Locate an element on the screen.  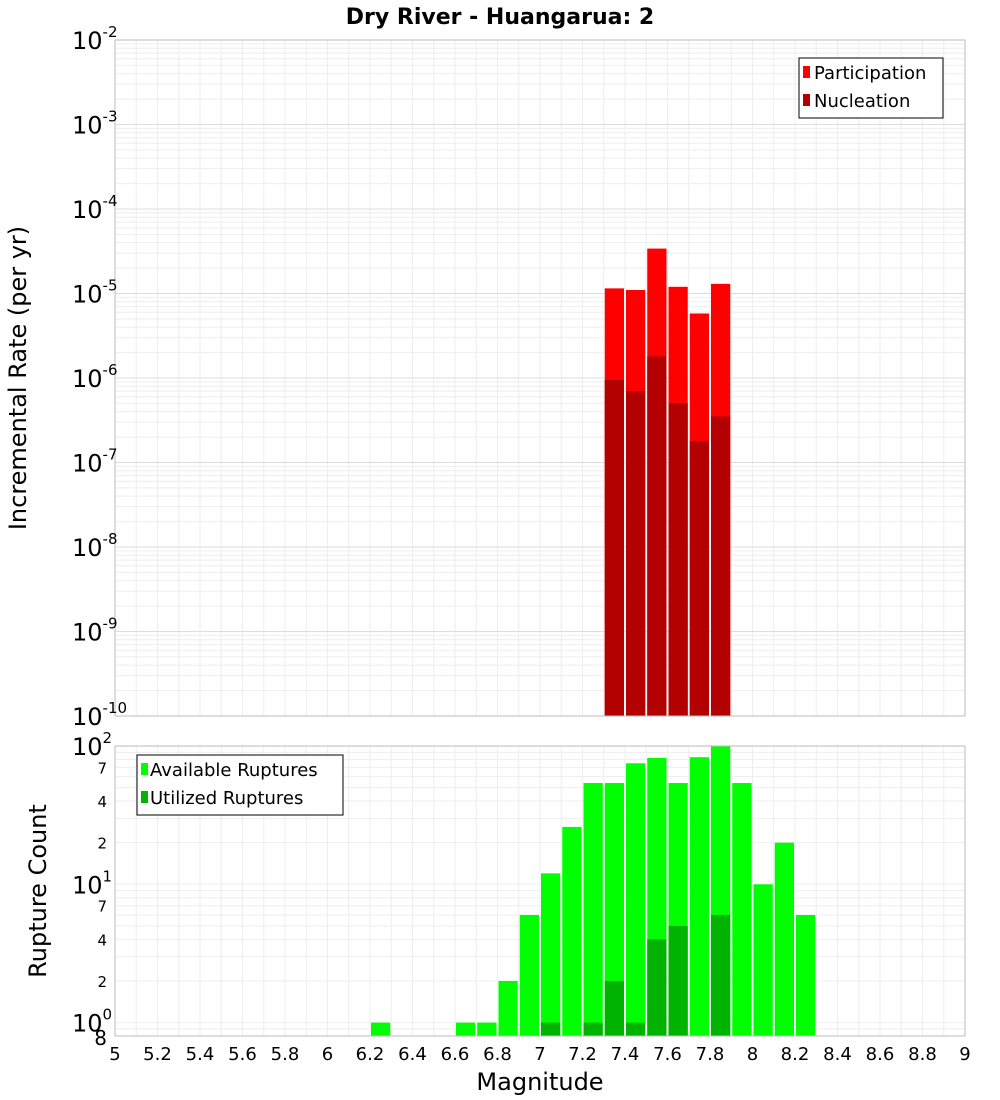
x-tick-label: 7.8 is located at coordinates (710, 1054).